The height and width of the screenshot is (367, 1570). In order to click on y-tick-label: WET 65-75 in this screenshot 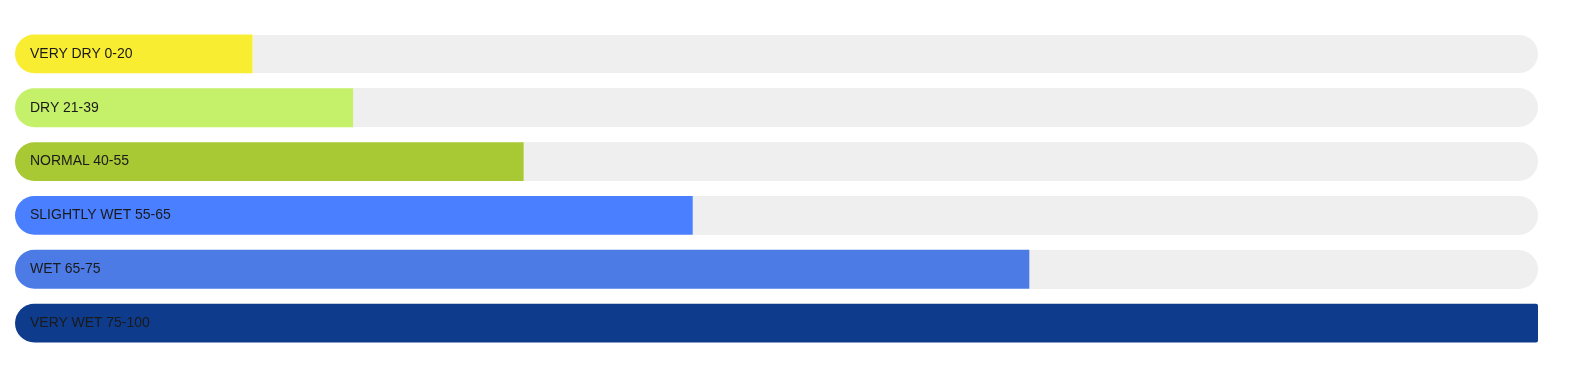, I will do `click(65, 268)`.